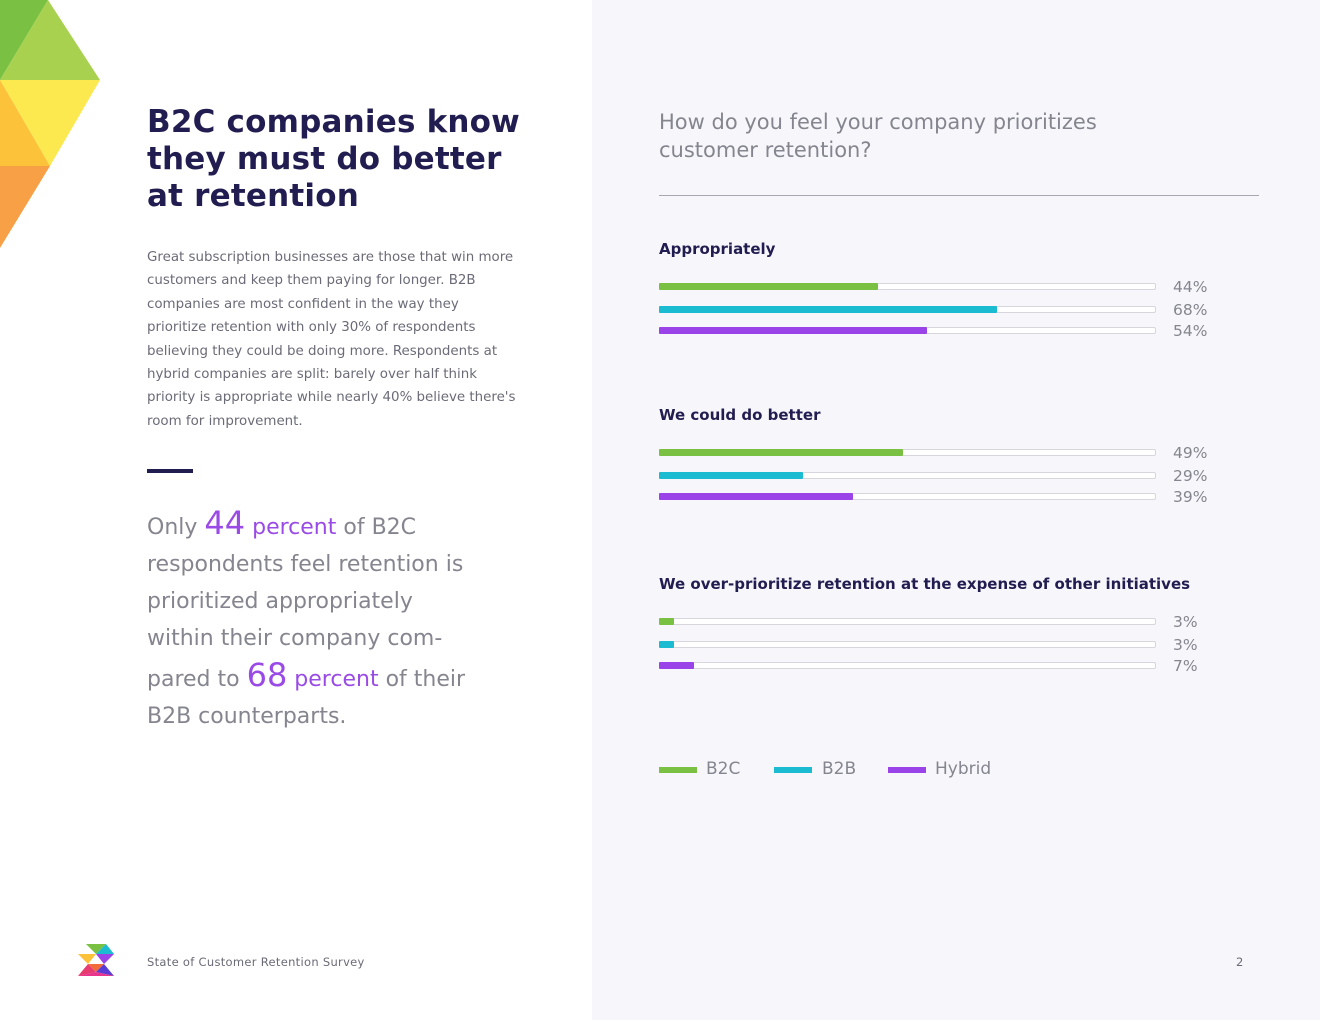 The height and width of the screenshot is (1020, 1320). Describe the element at coordinates (723, 769) in the screenshot. I see `legend-label: B2C` at that location.